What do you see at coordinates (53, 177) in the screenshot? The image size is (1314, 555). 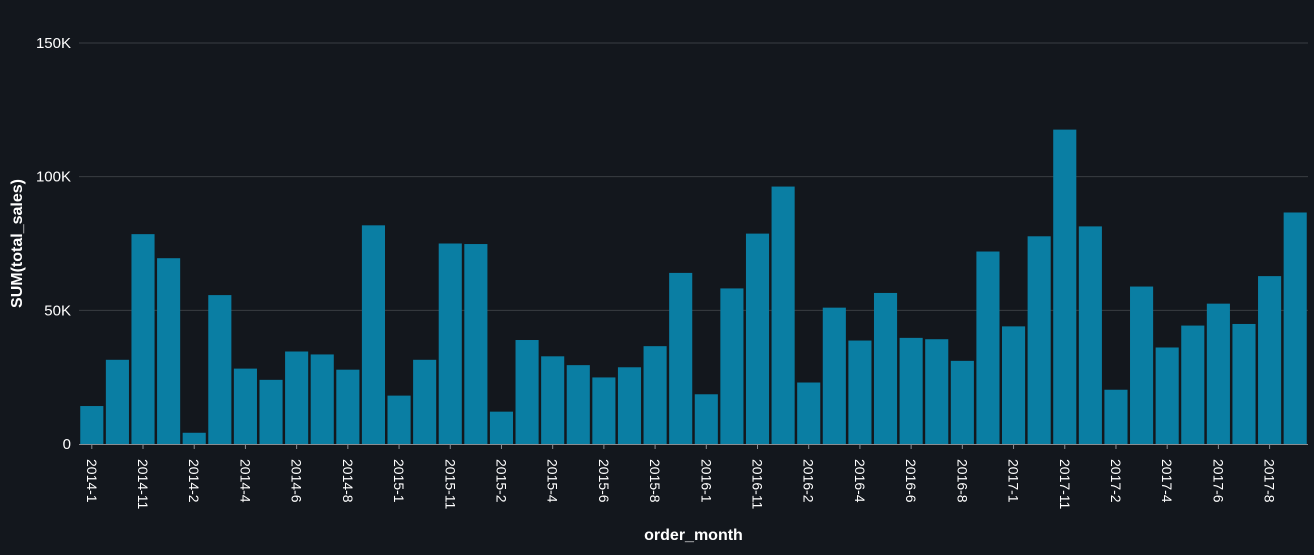 I see `y-tick-label: 100K` at bounding box center [53, 177].